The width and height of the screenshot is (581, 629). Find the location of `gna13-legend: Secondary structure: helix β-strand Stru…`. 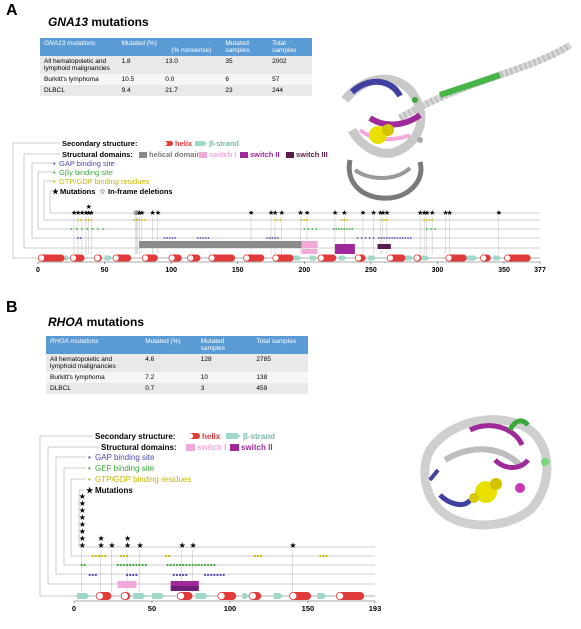

gna13-legend: Secondary structure: helix β-strand Stru… is located at coordinates (190, 167).